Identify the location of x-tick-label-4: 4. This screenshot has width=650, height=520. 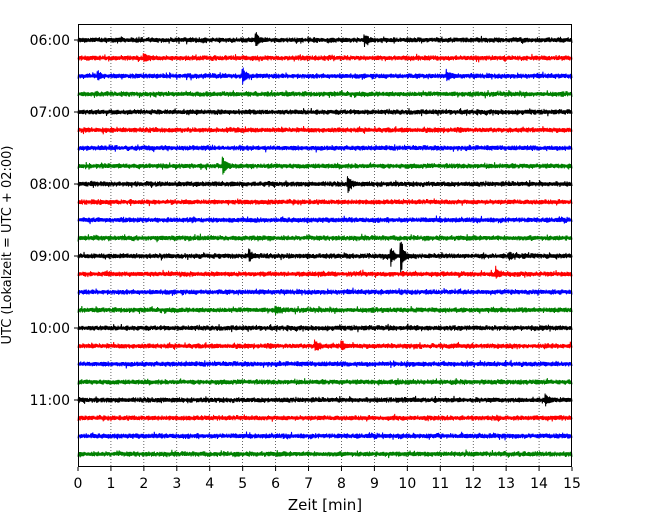
(209, 484).